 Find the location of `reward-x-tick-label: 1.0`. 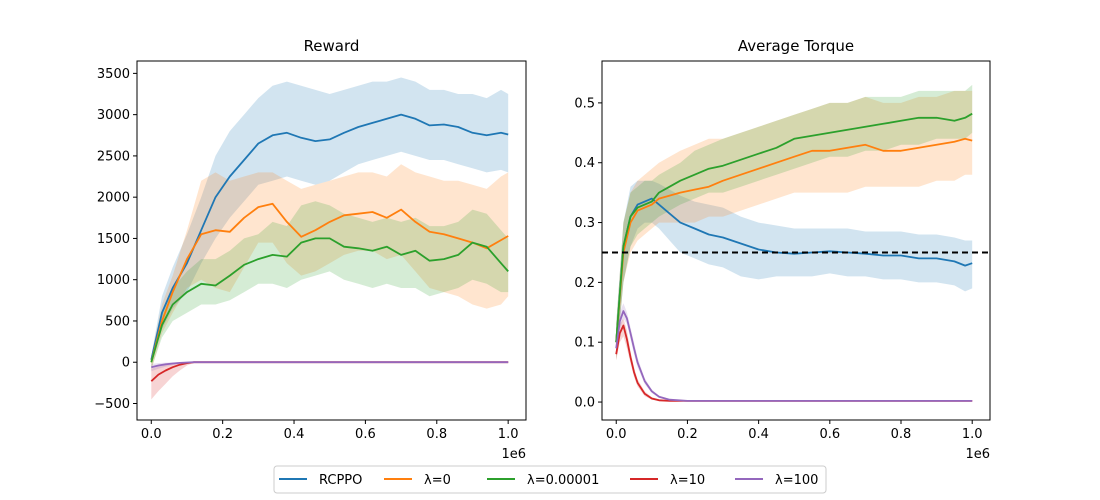

reward-x-tick-label: 1.0 is located at coordinates (508, 434).